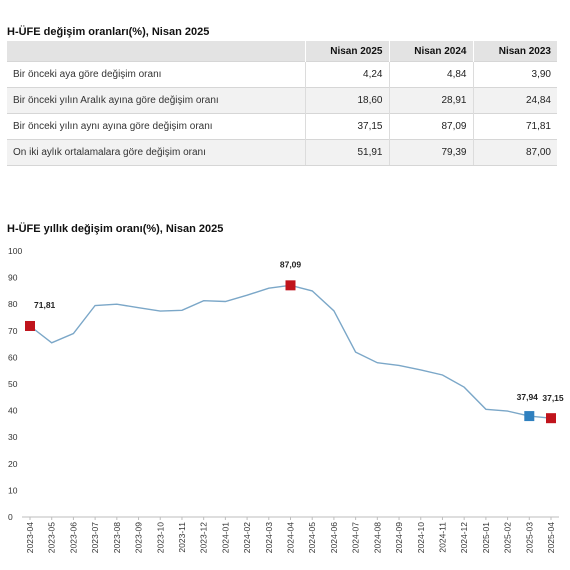 This screenshot has width=570, height=570. I want to click on y-tick-label: 10, so click(13, 490).